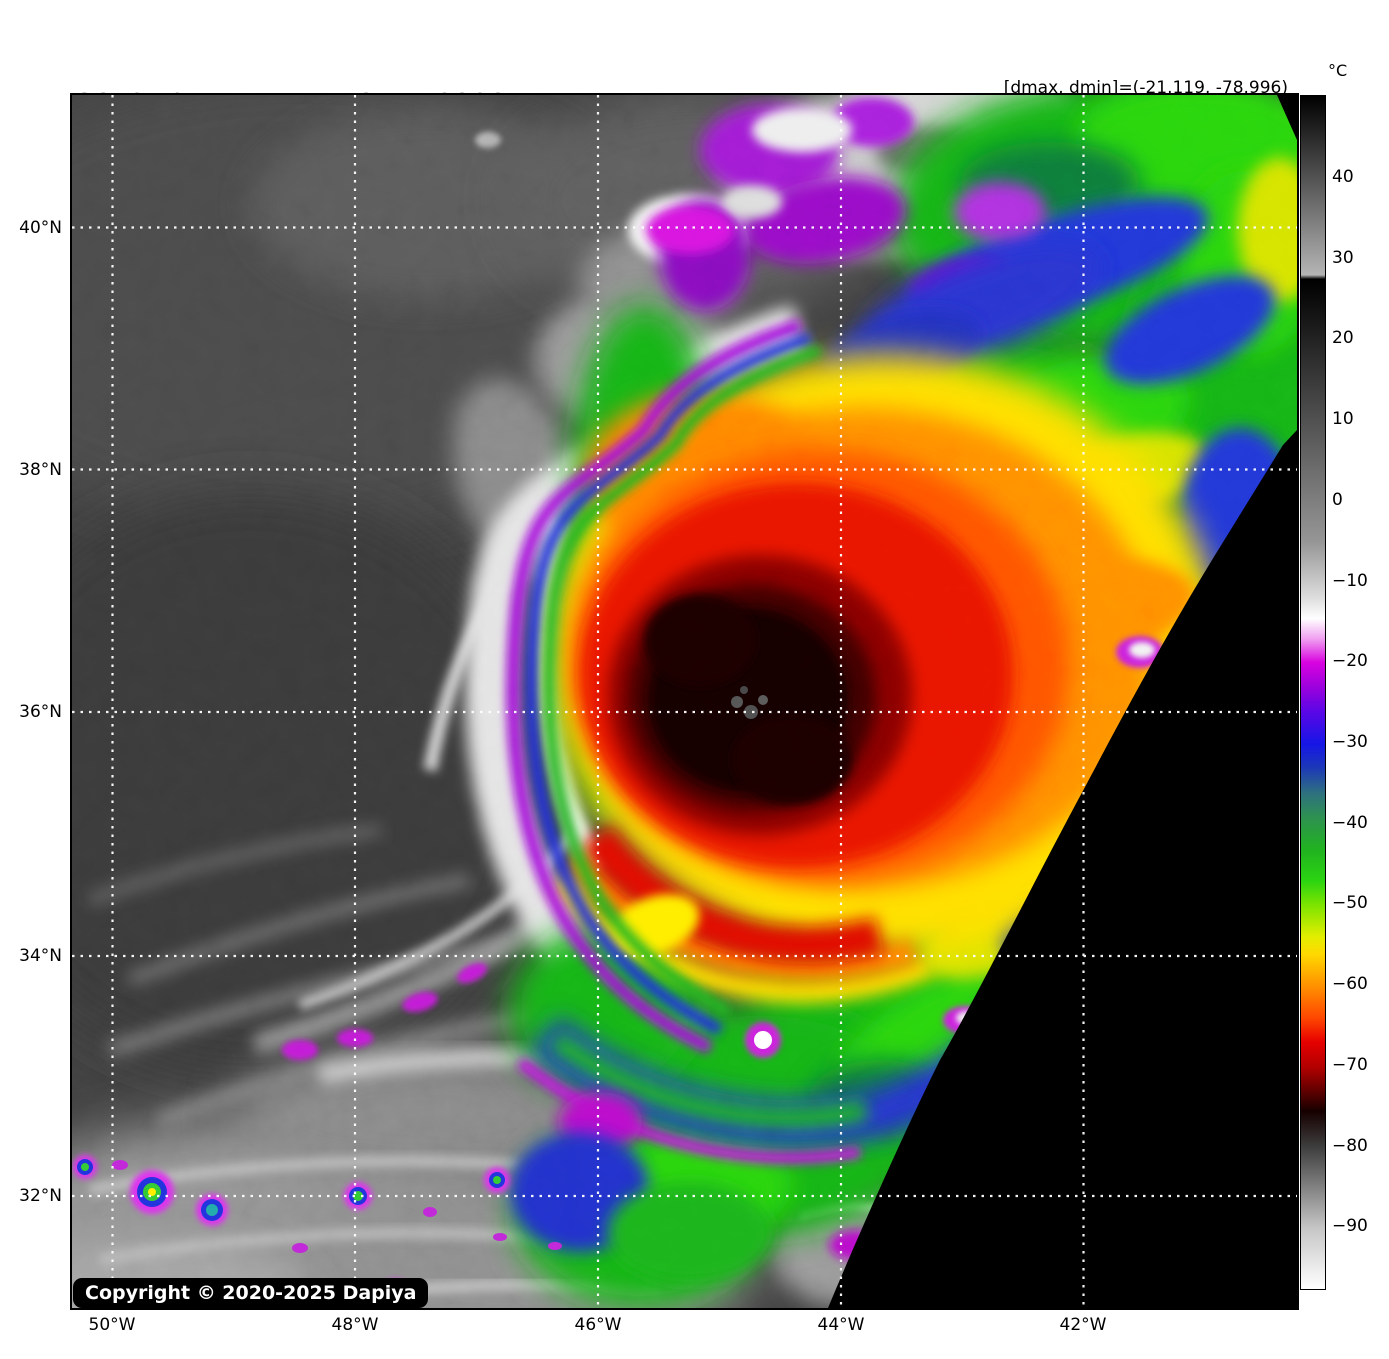  I want to click on colorbar-tick-label: −90, so click(1350, 1226).